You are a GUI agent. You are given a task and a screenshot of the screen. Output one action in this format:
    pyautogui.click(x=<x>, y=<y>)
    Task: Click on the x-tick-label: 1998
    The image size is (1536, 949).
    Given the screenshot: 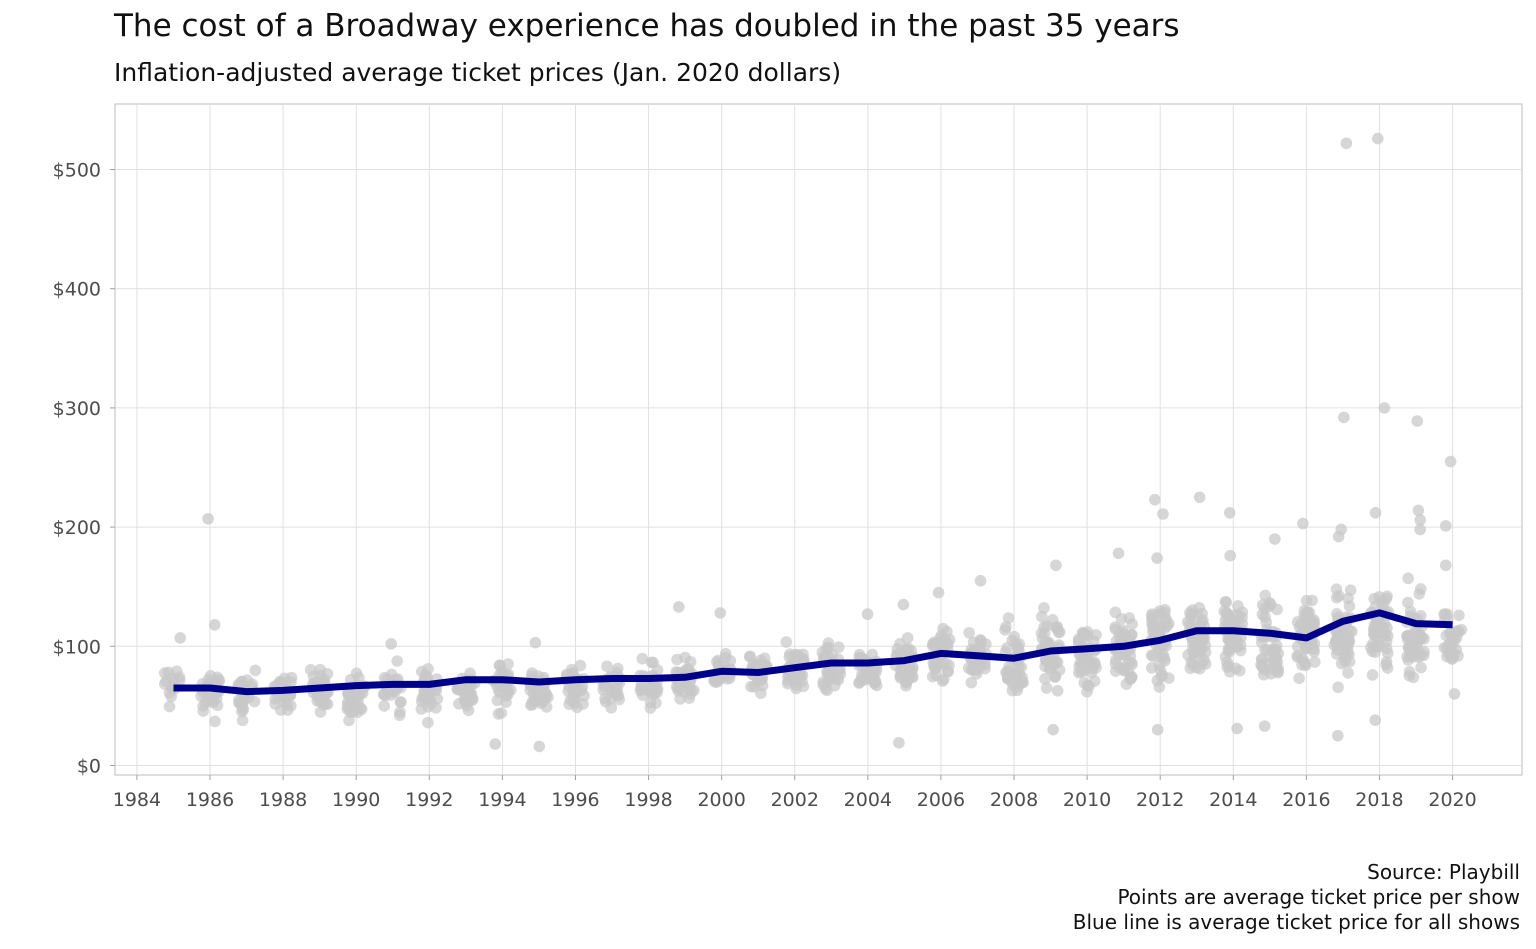 What is the action you would take?
    pyautogui.click(x=648, y=800)
    